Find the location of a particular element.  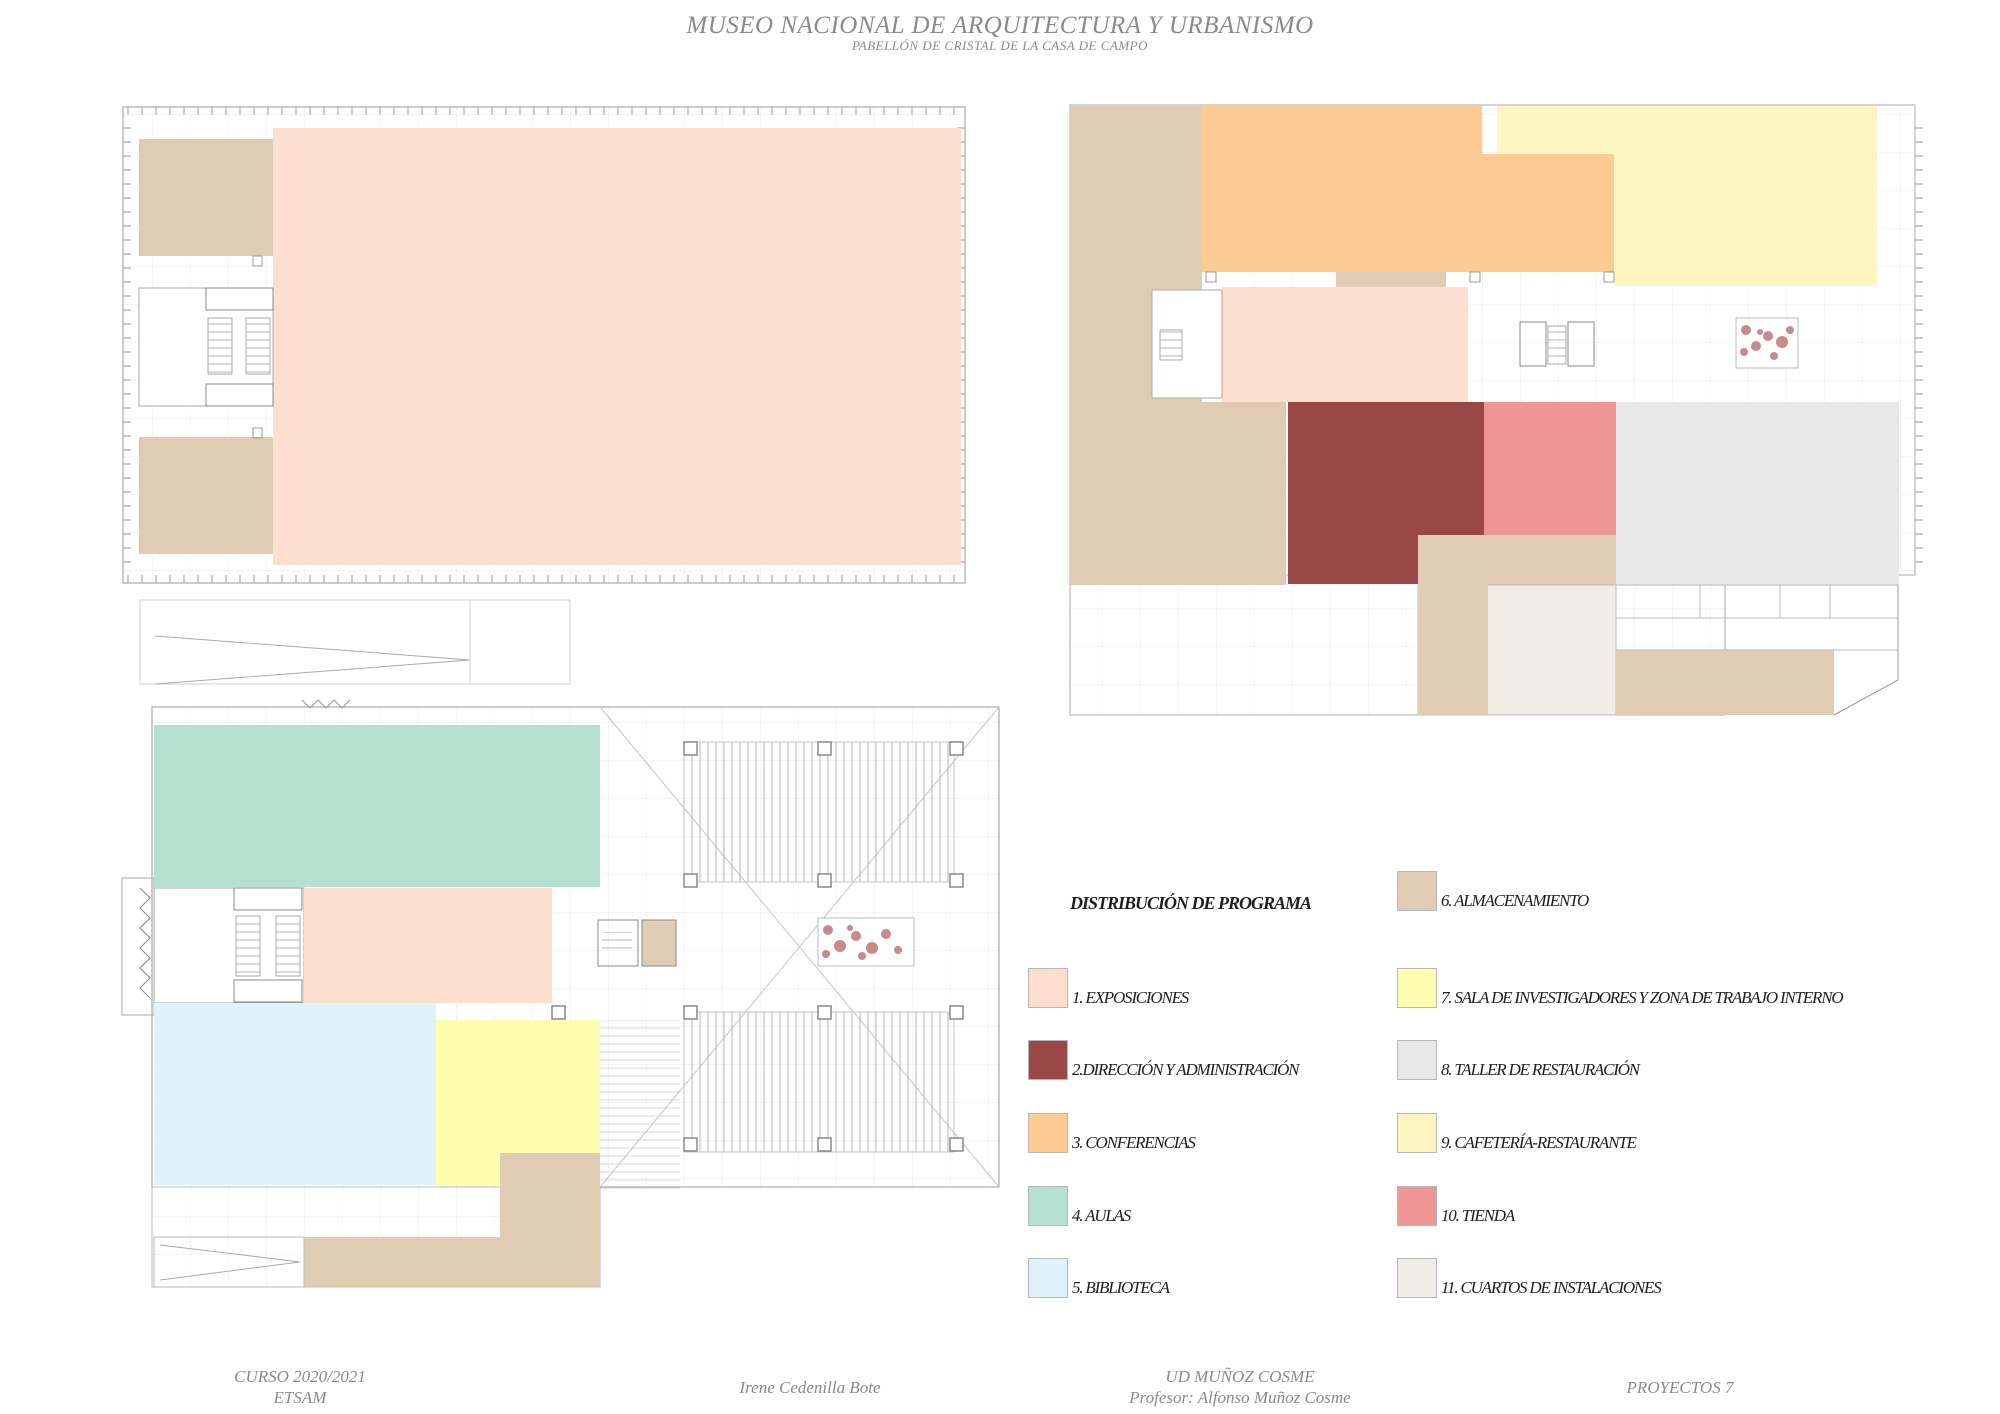

footer-school: ETSAM is located at coordinates (300, 1397).